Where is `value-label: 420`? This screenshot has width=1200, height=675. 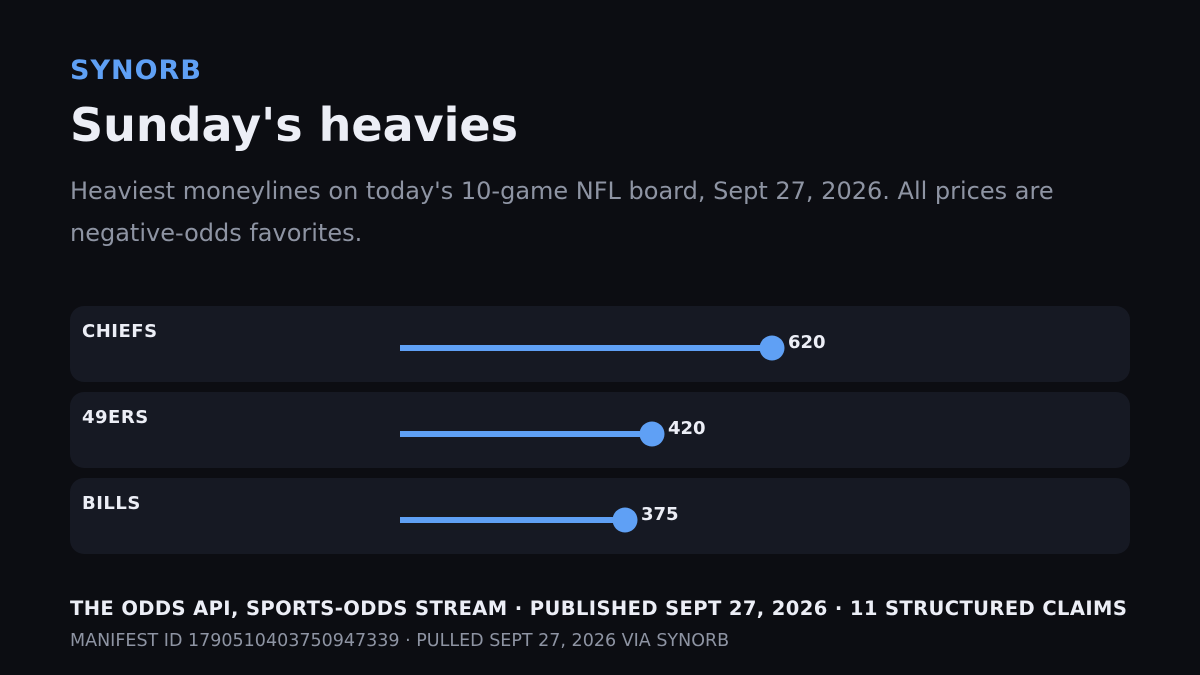 value-label: 420 is located at coordinates (687, 428).